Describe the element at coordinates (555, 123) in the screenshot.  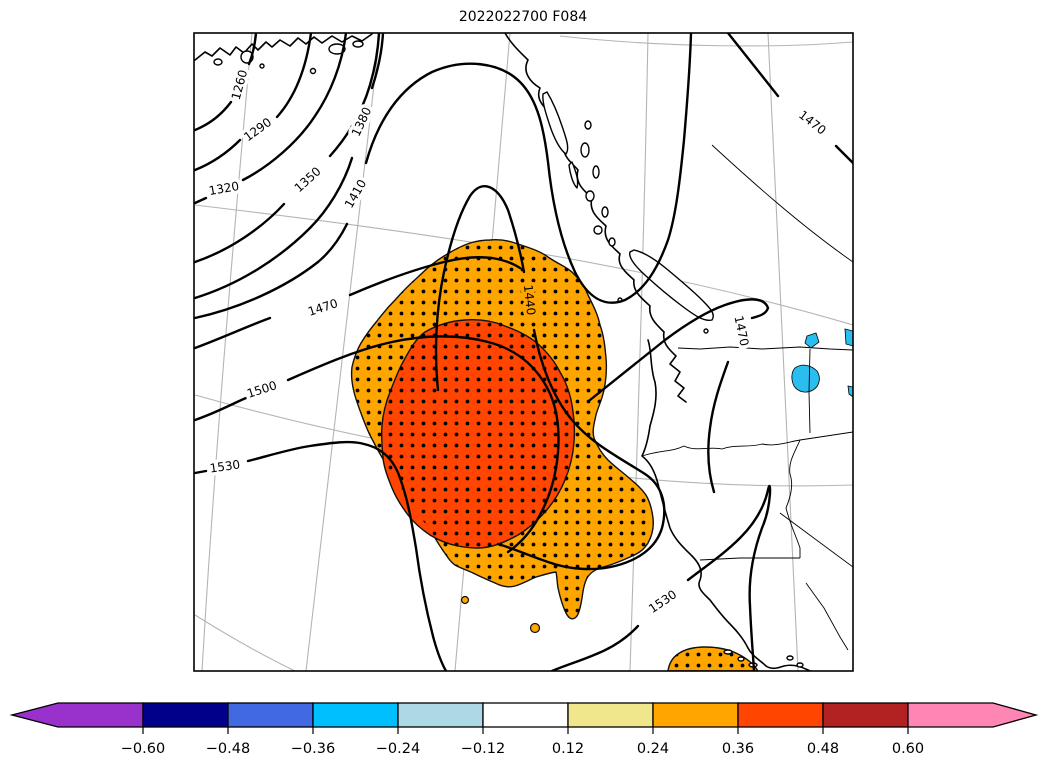
I see `haida-gwaii-island` at that location.